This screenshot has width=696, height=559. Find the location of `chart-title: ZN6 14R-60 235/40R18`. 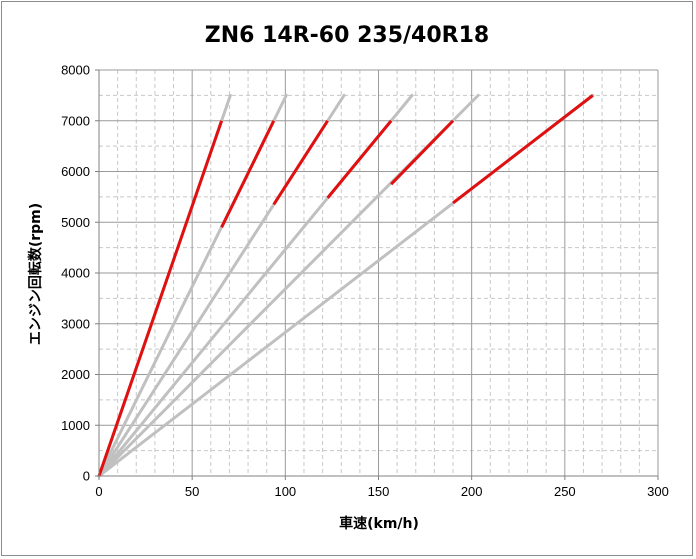

chart-title: ZN6 14R-60 235/40R18 is located at coordinates (347, 35).